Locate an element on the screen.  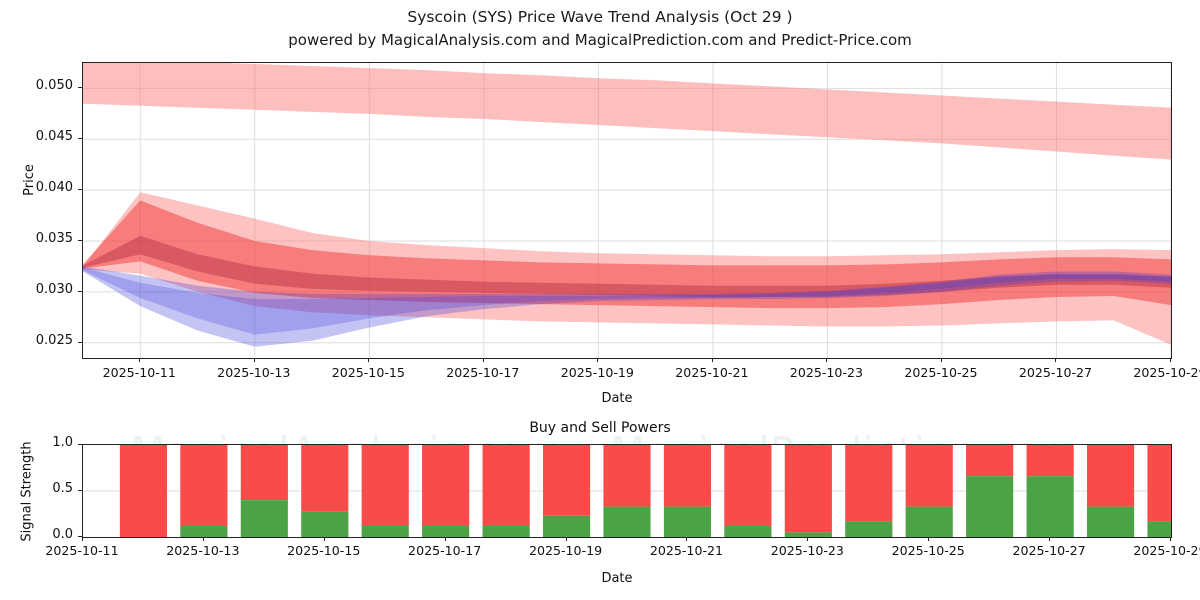
price-y-tick-label: 0.045 is located at coordinates (54, 137).